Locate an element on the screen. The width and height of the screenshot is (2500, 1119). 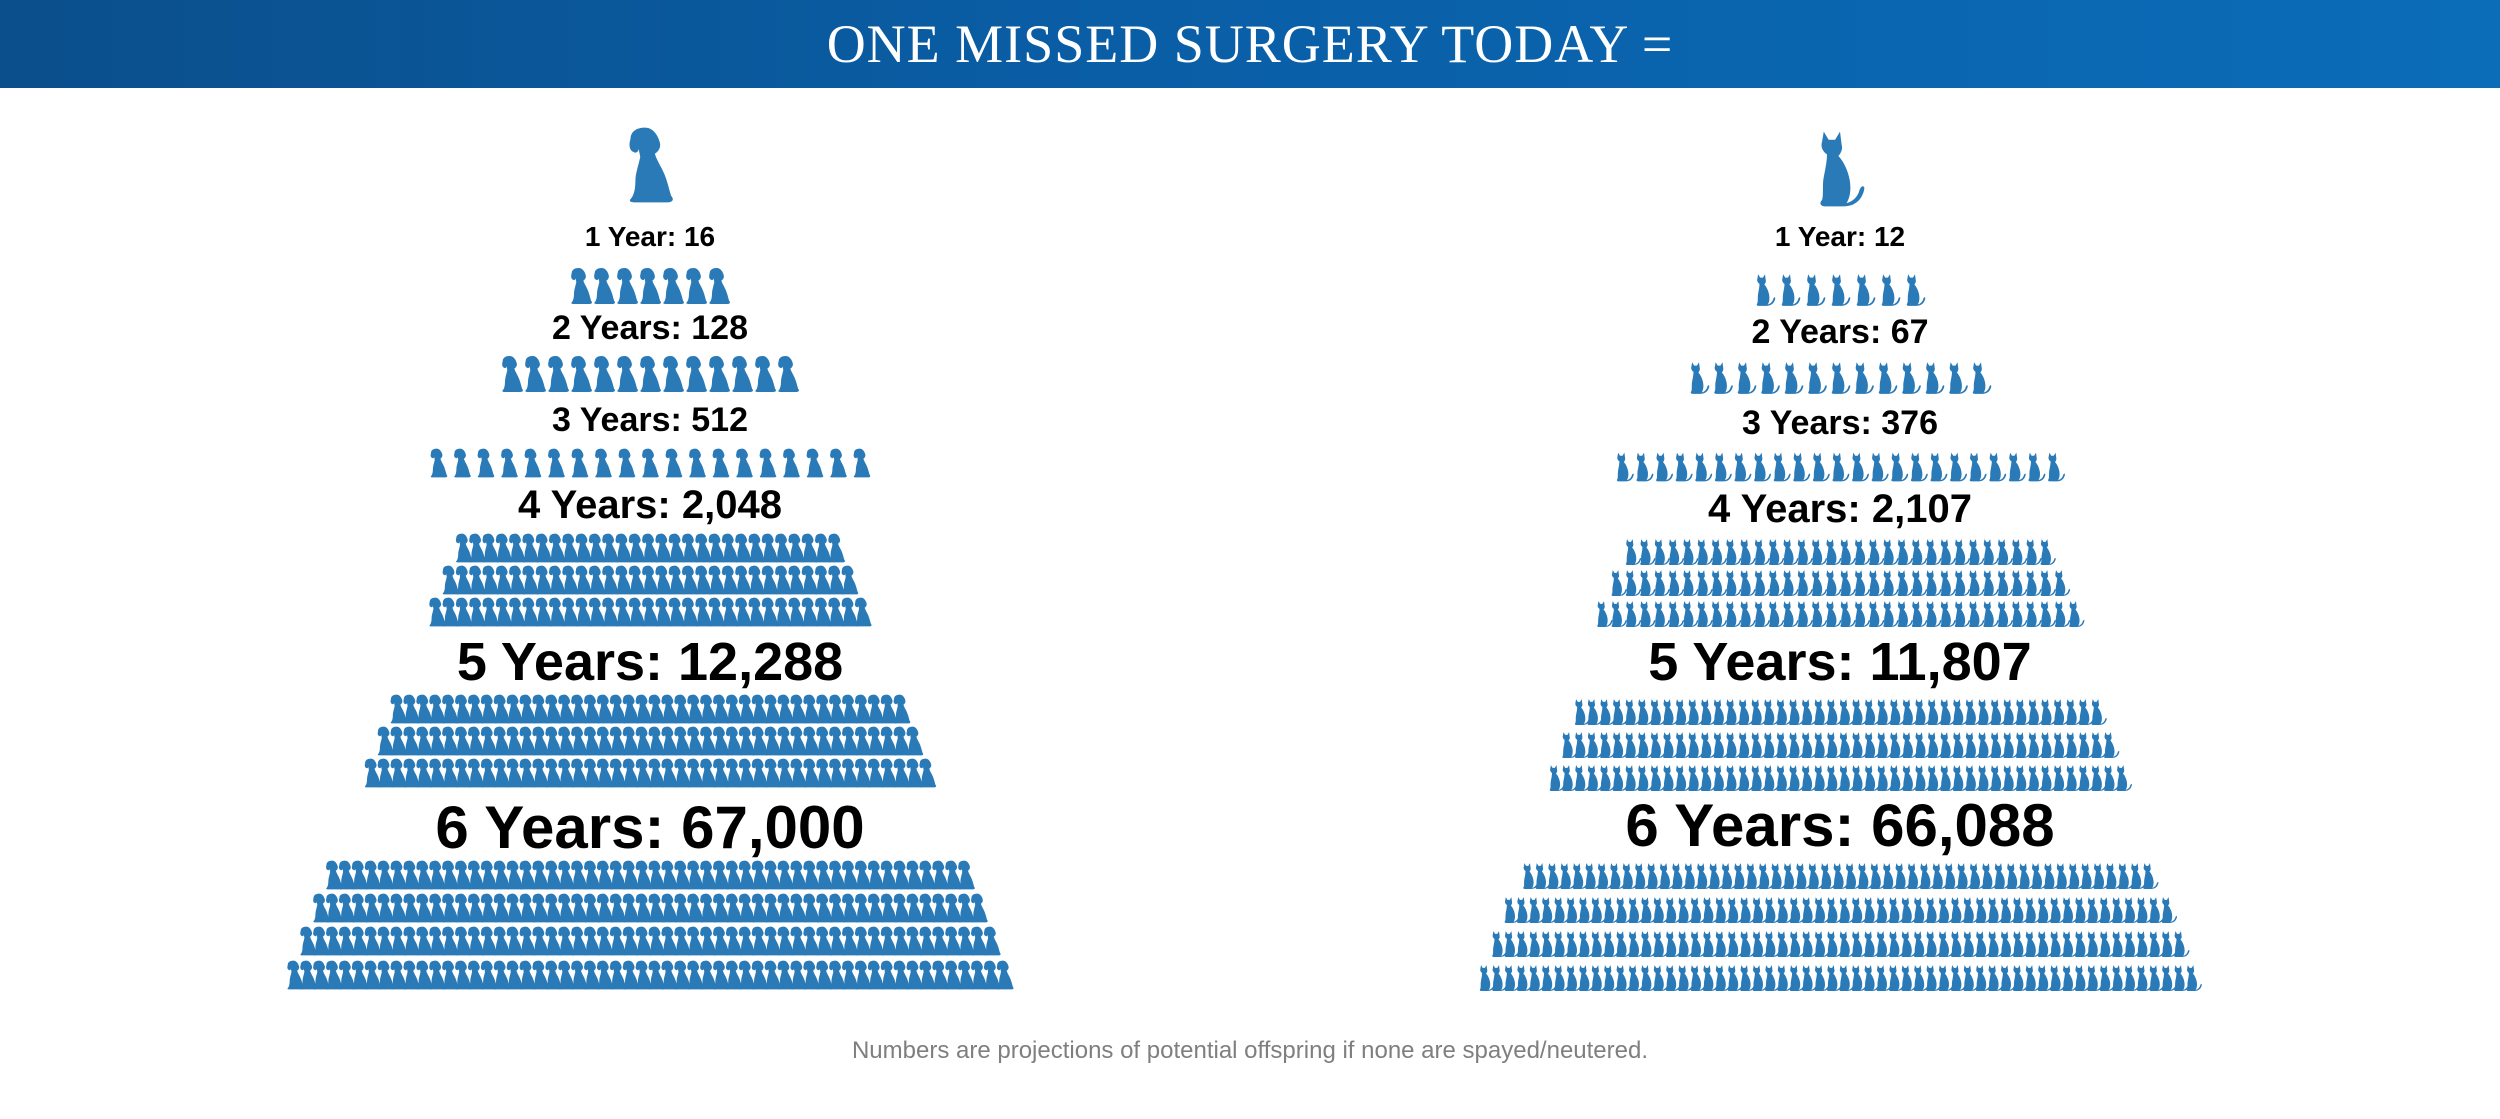
dog-level-2-label: 2 Years: 128 is located at coordinates (650, 328).